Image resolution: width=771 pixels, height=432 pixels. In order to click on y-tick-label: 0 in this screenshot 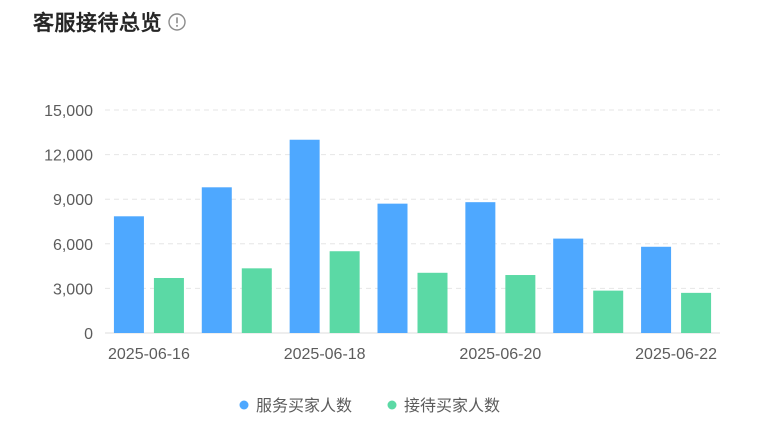, I will do `click(88, 334)`.